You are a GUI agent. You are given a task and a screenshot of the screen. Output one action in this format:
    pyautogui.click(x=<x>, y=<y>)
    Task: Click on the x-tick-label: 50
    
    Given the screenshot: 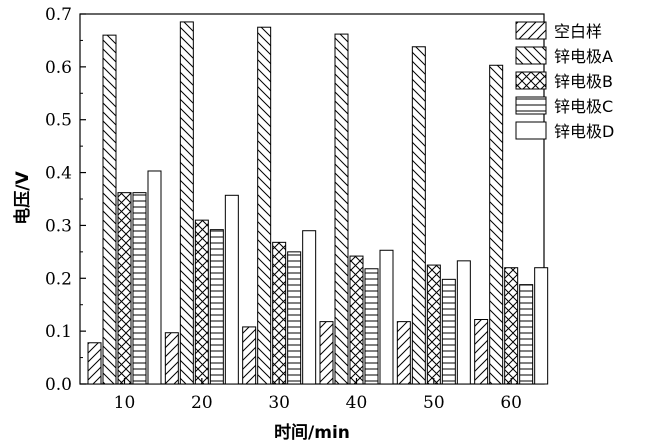 What is the action you would take?
    pyautogui.click(x=434, y=403)
    